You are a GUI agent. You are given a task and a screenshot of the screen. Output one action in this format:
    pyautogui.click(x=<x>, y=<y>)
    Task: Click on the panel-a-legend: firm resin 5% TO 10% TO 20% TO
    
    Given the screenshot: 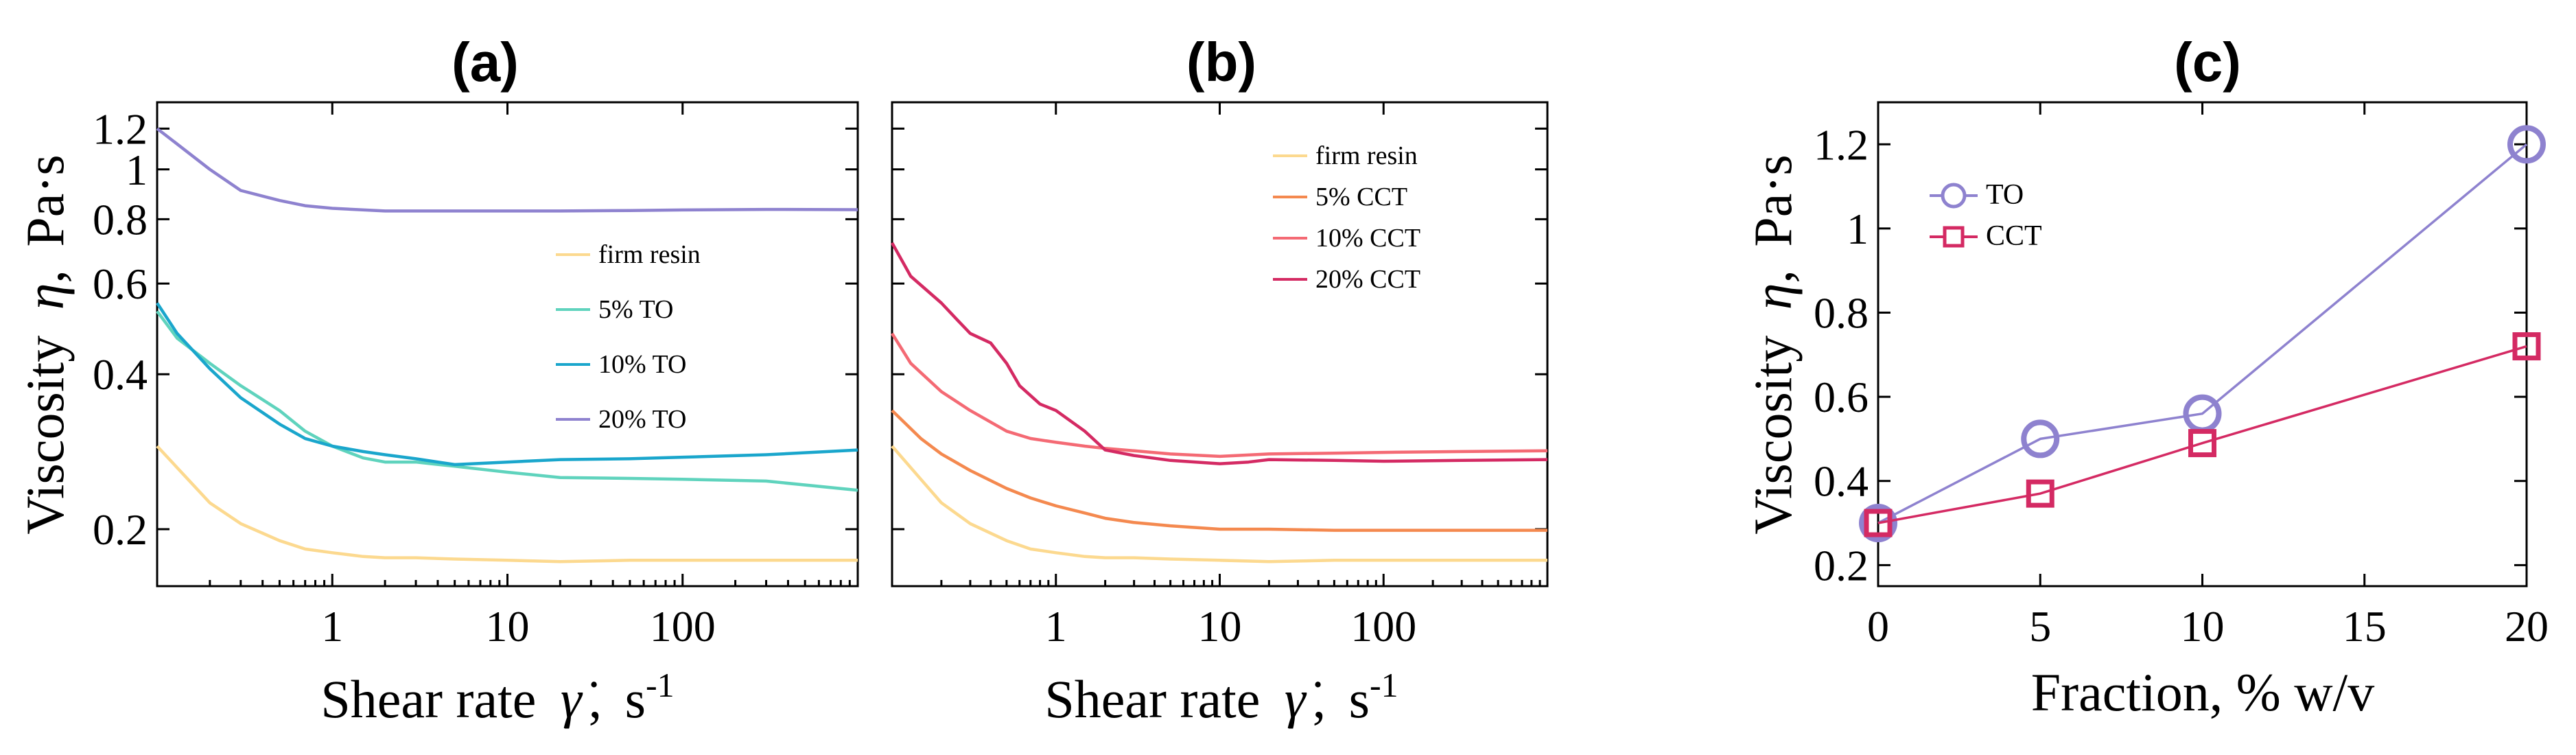 What is the action you would take?
    pyautogui.click(x=628, y=337)
    